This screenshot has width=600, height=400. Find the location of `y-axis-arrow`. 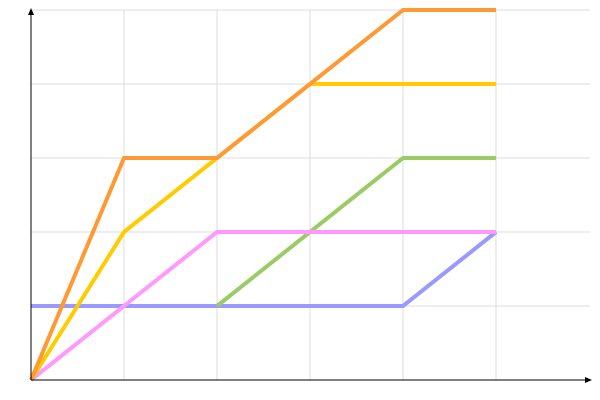

y-axis-arrow is located at coordinates (31, 11).